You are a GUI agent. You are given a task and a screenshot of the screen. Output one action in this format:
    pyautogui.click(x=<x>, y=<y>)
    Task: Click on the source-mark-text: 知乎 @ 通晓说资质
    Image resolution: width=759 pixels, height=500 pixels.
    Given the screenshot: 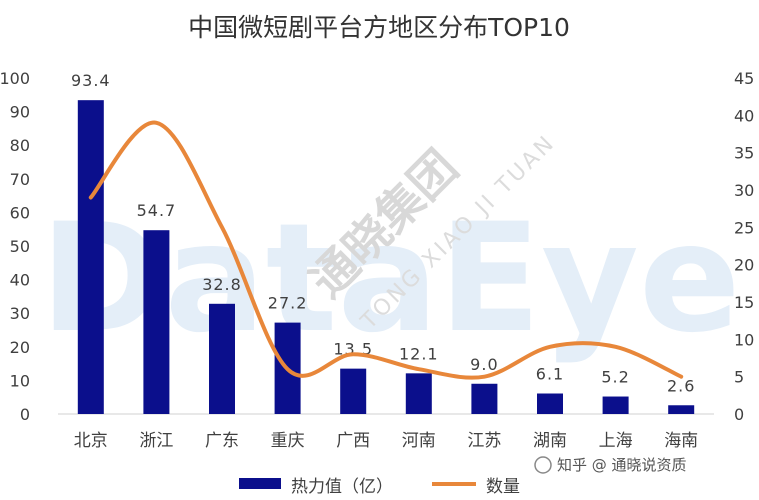 What is the action you would take?
    pyautogui.click(x=622, y=465)
    